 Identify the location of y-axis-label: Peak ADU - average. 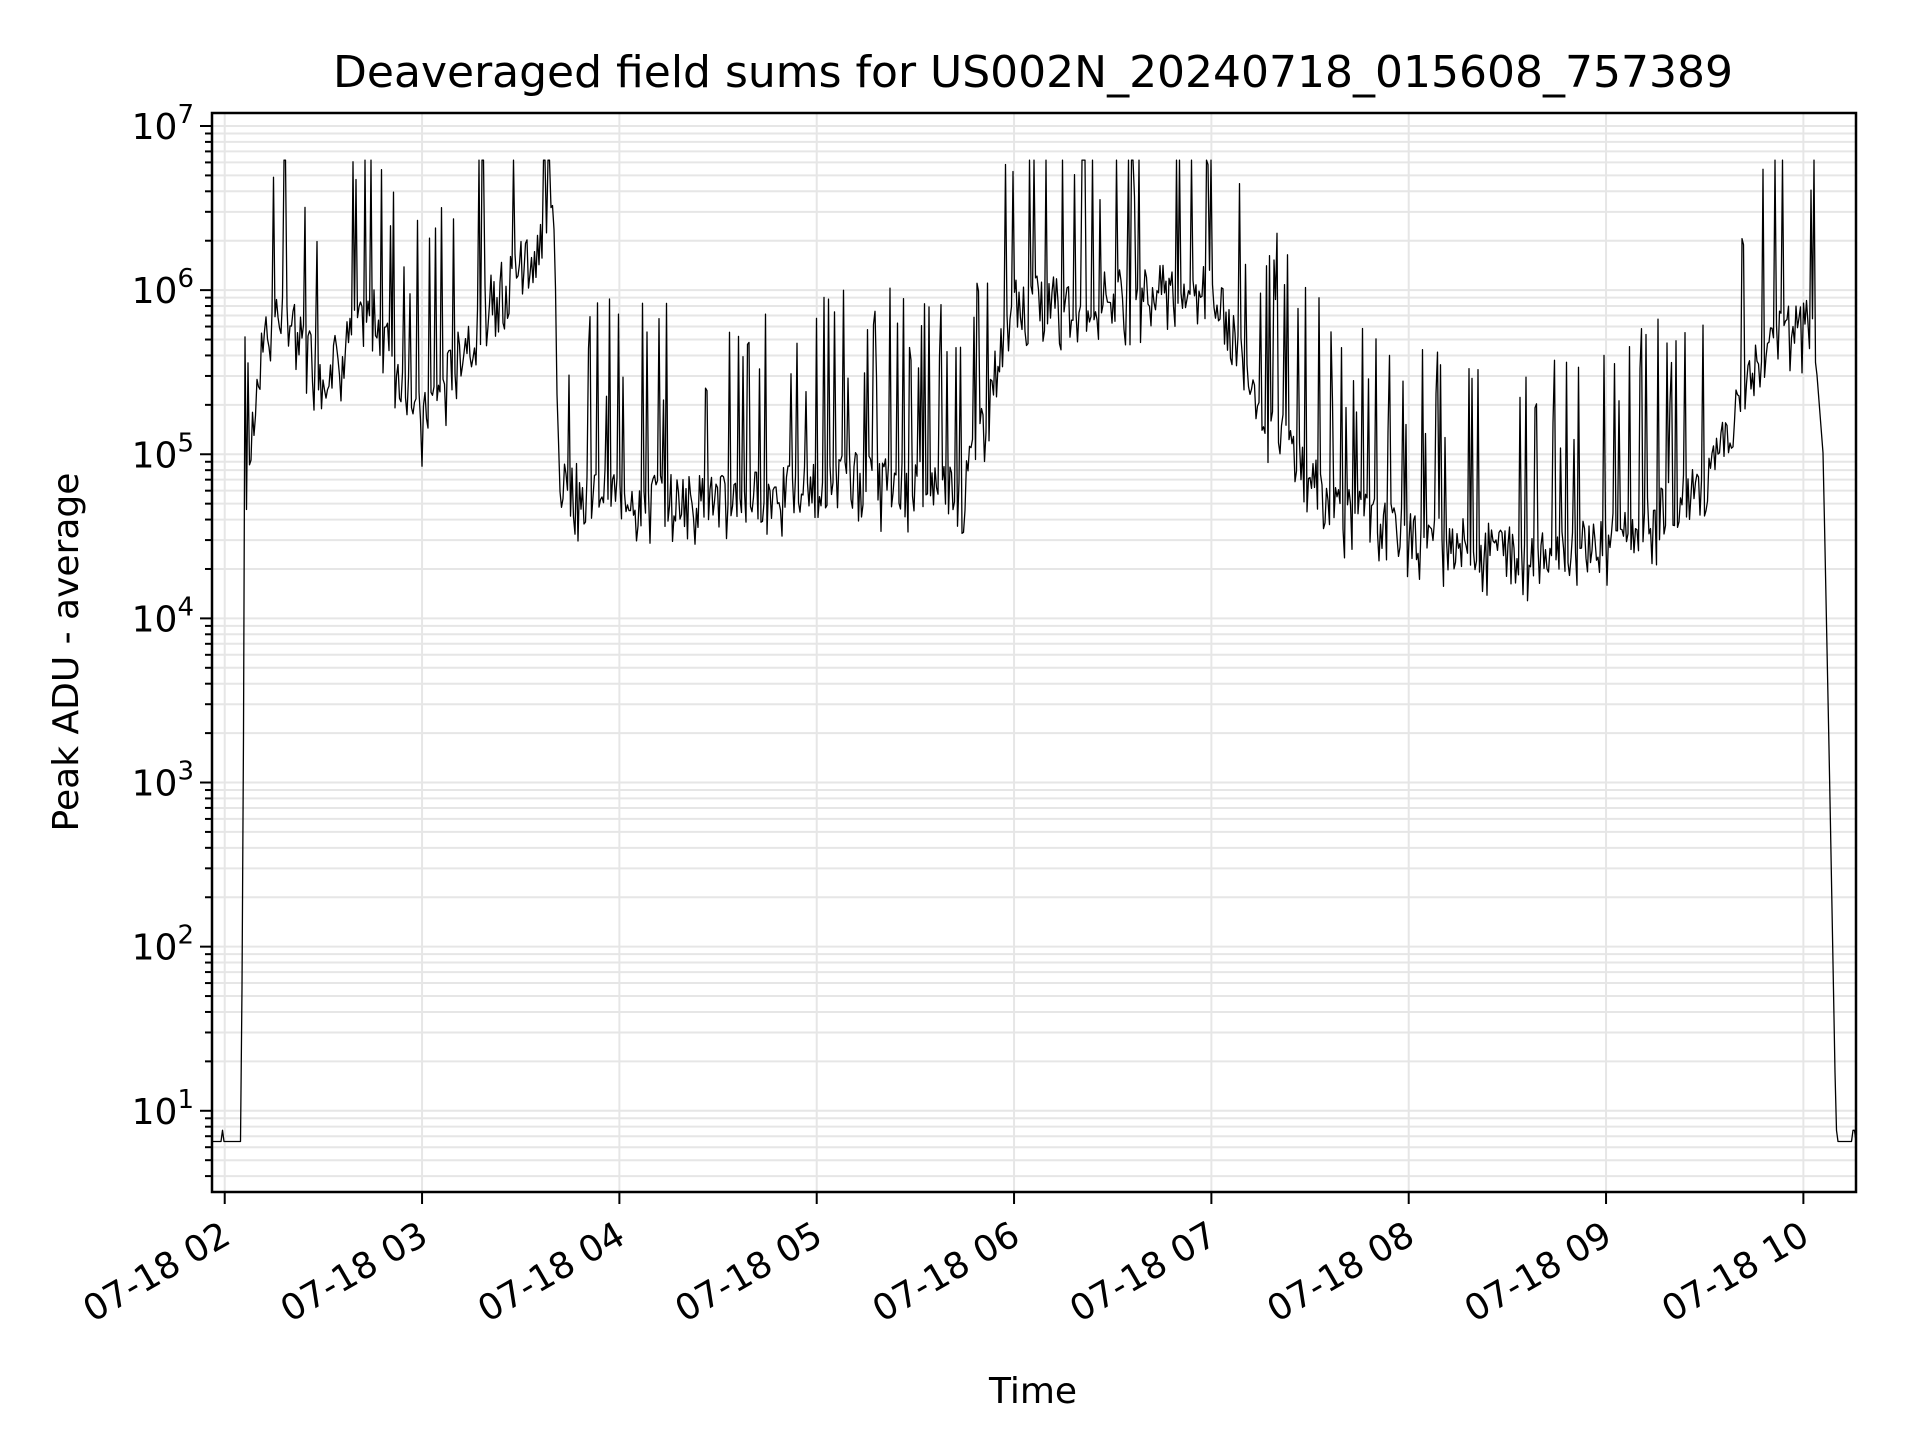
(66, 652).